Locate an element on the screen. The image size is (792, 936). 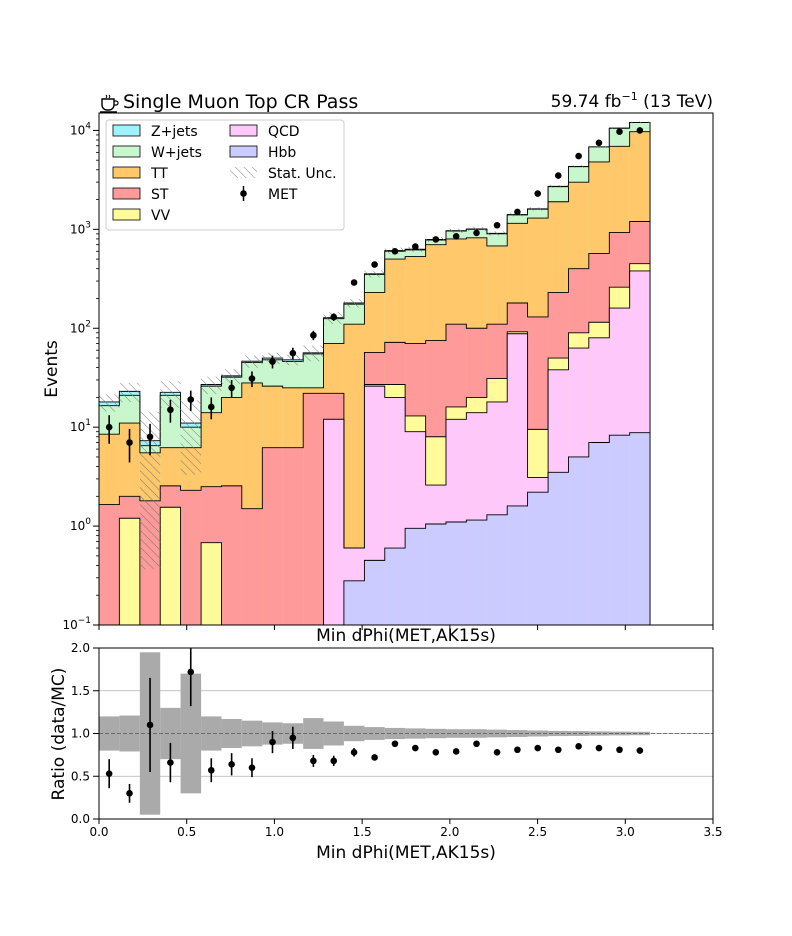
legend-label: TT is located at coordinates (159, 174).